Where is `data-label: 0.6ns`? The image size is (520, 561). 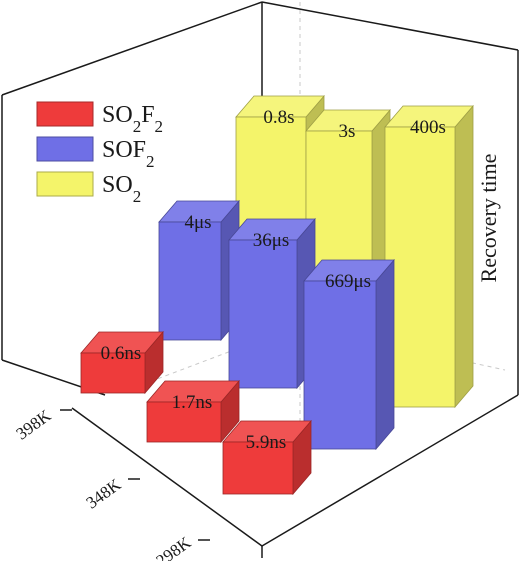
data-label: 0.6ns is located at coordinates (121, 353).